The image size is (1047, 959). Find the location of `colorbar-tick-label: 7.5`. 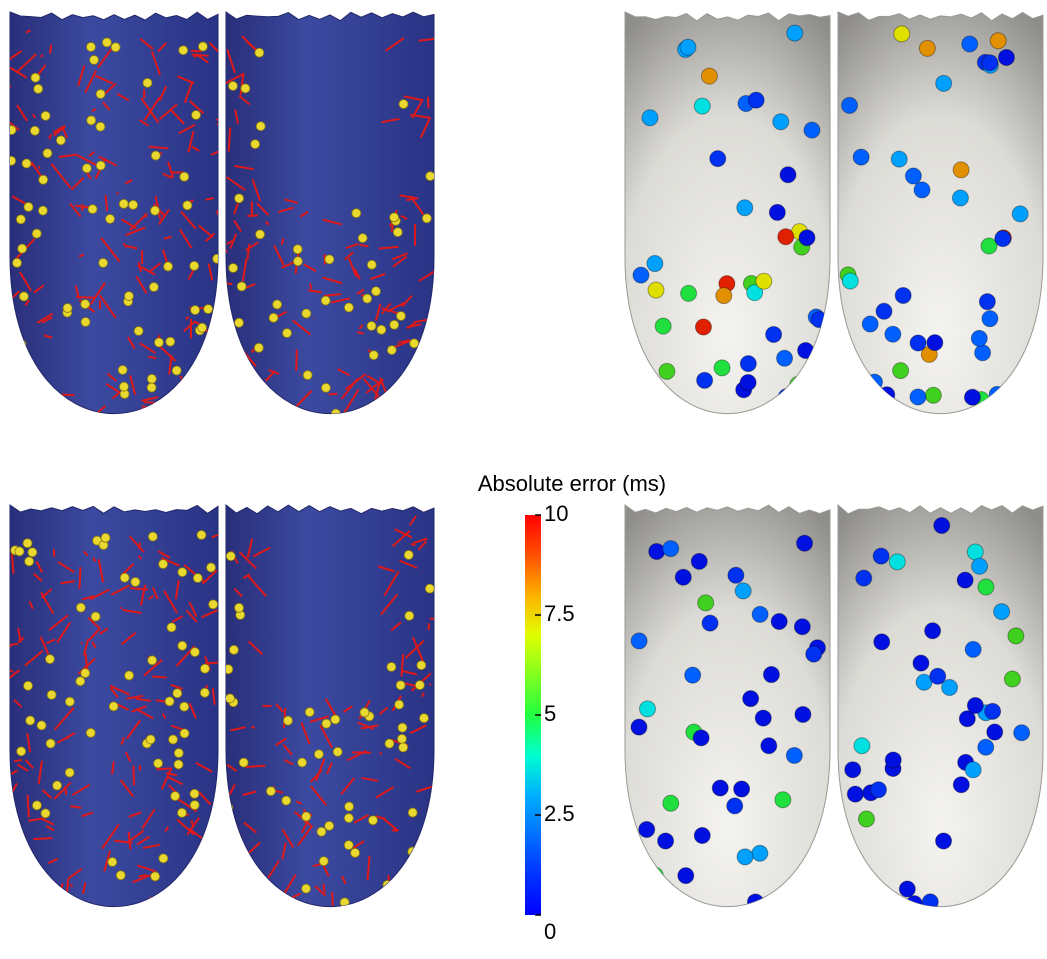

colorbar-tick-label: 7.5 is located at coordinates (559, 613).